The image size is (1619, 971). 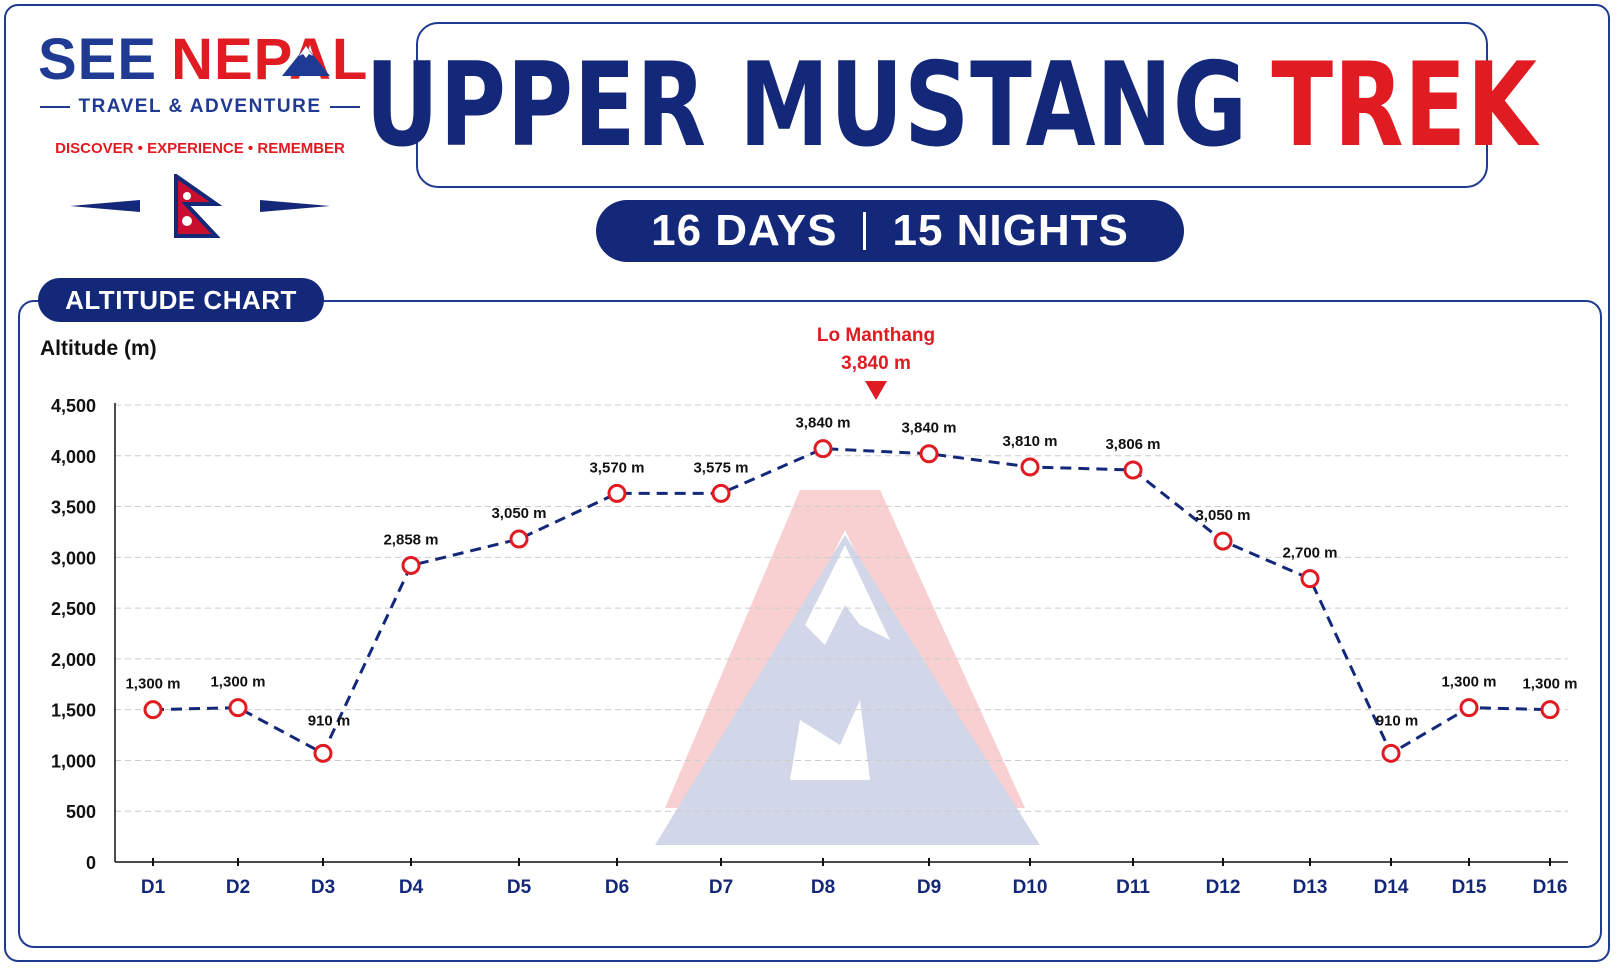 I want to click on x-tick-label: D2, so click(x=238, y=887).